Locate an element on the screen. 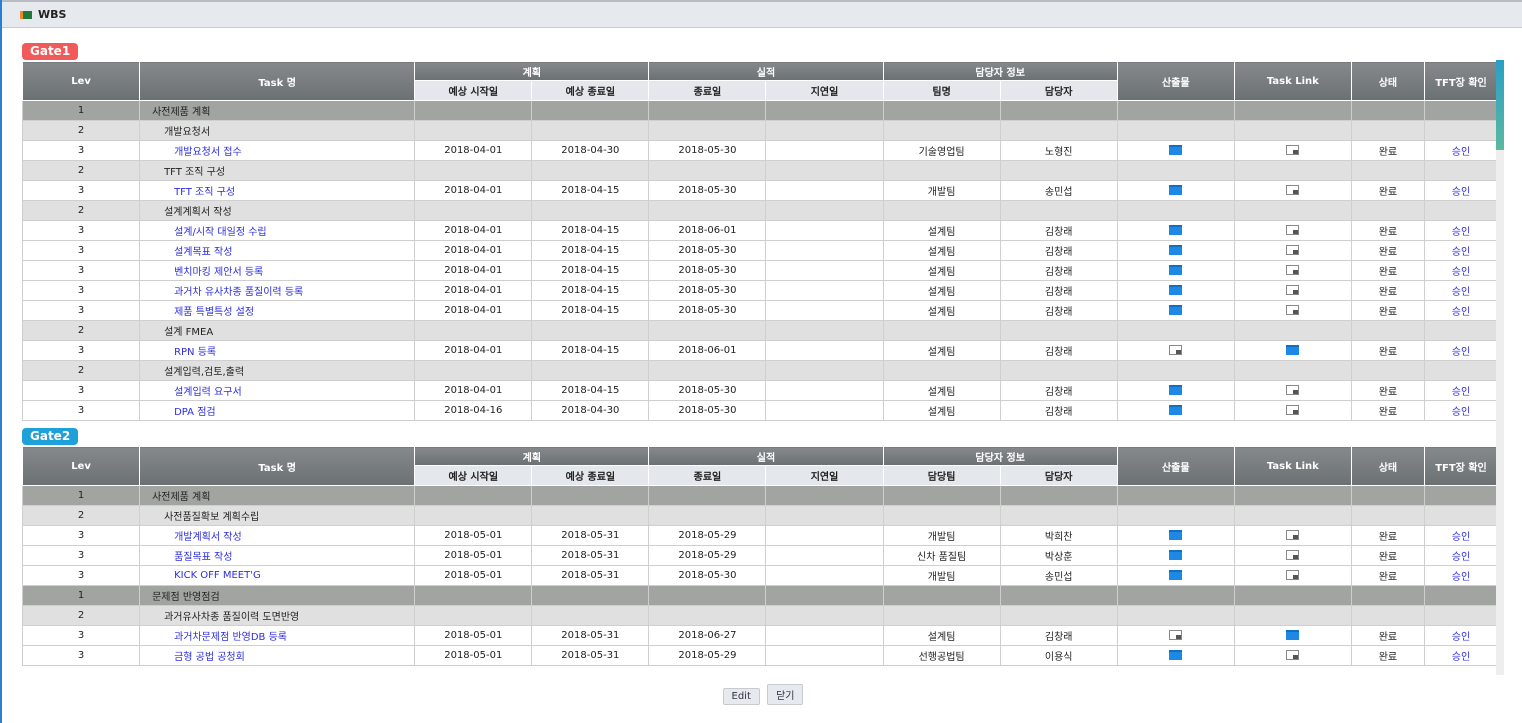  vertical-scrollbar is located at coordinates (1500, 367).